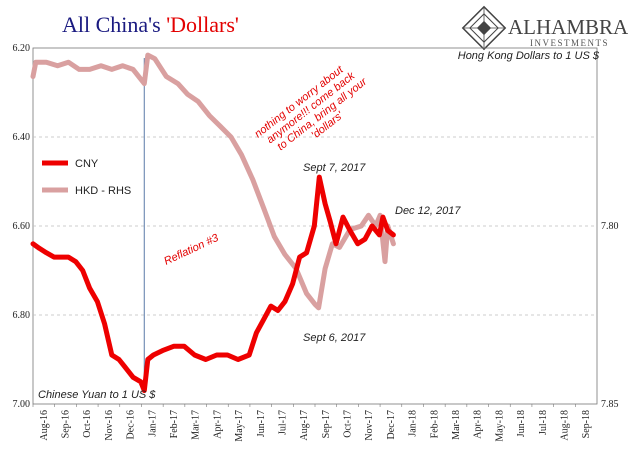  What do you see at coordinates (22, 137) in the screenshot?
I see `y-left-tick-label: 6.40` at bounding box center [22, 137].